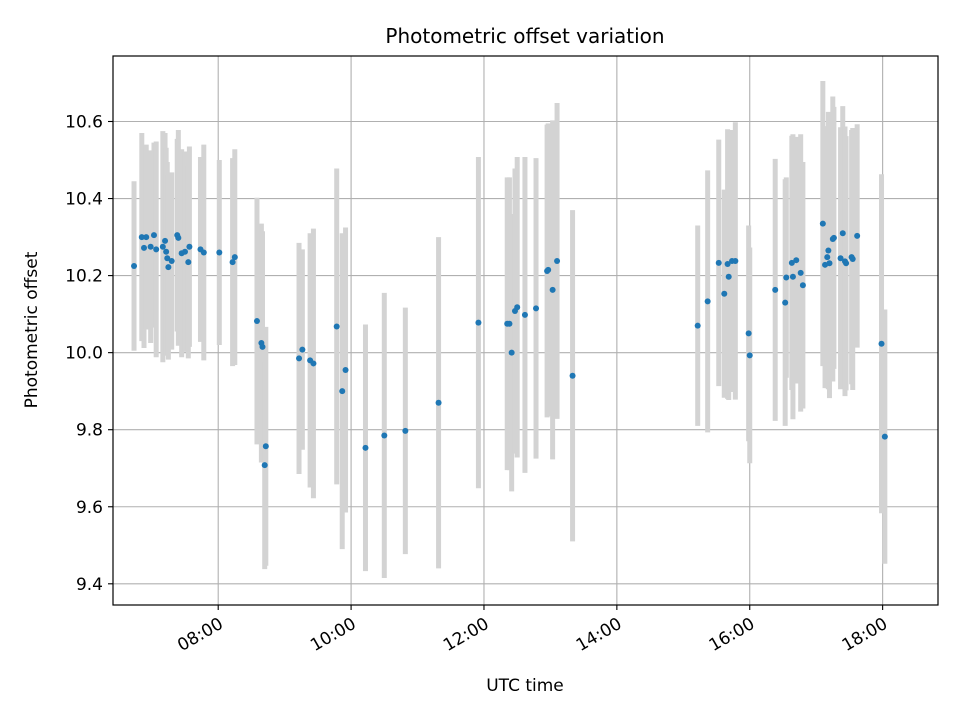 This screenshot has width=960, height=720. I want to click on y-tick-label: 10.4, so click(84, 200).